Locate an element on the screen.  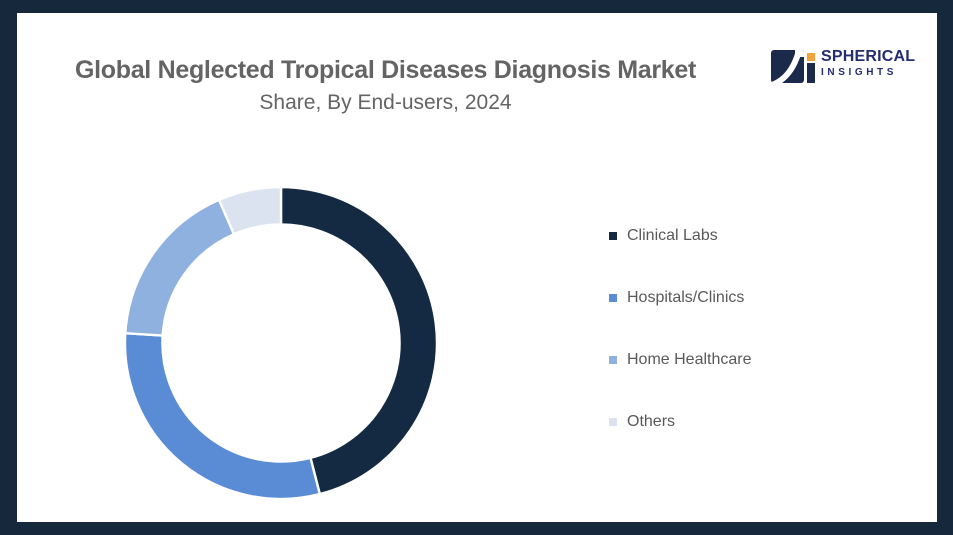
legend-item-hospitals-clinics: Hospitals/Clinics is located at coordinates (680, 298).